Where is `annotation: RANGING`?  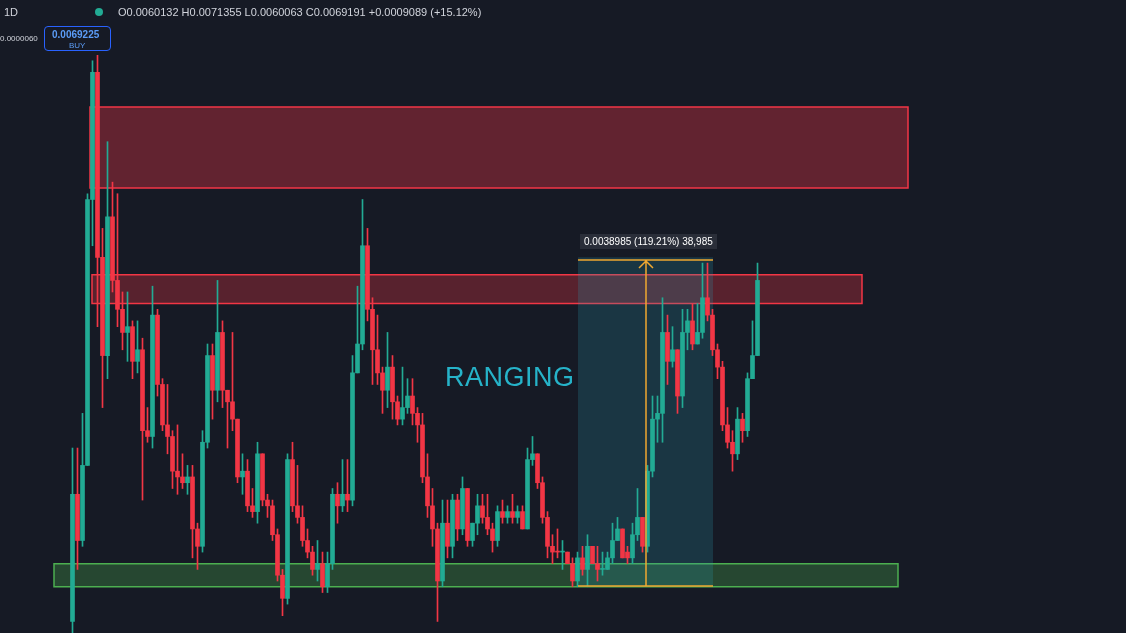 annotation: RANGING is located at coordinates (510, 377).